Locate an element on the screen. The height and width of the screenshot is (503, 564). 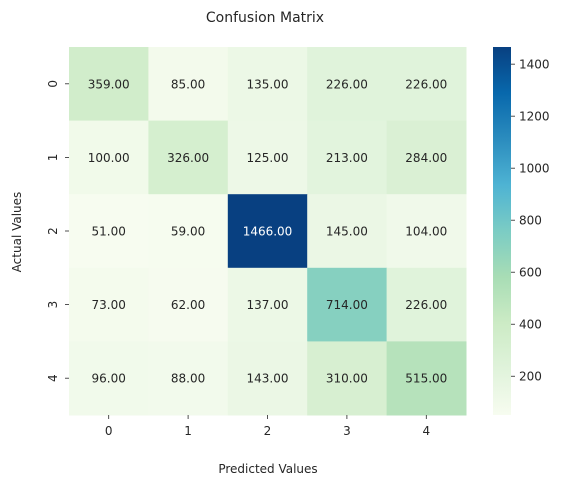
x-tick-label-2: 2 is located at coordinates (268, 431).